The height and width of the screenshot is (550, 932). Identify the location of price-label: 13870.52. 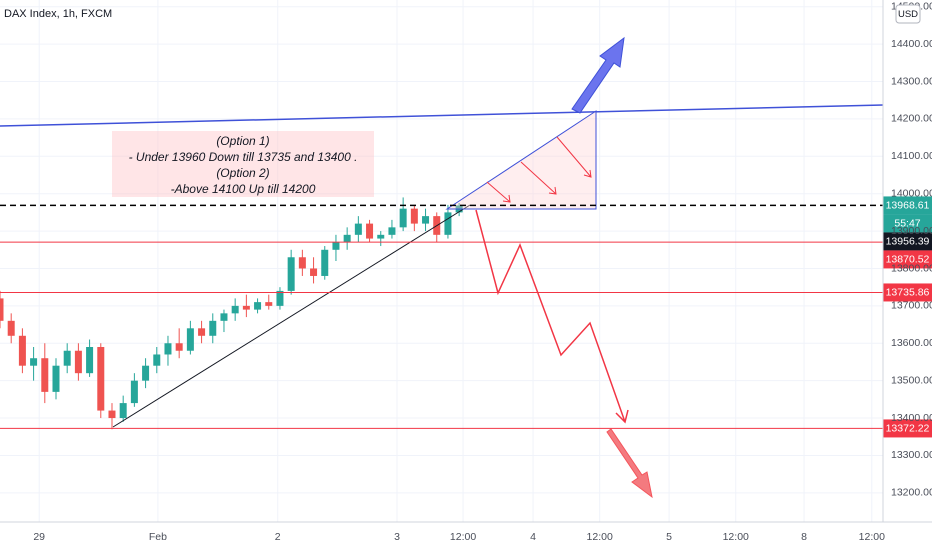
(908, 260).